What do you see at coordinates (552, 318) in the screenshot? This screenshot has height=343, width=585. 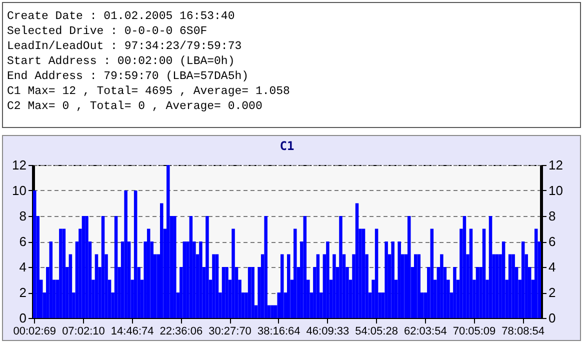 I see `y2-tick-label: 0` at bounding box center [552, 318].